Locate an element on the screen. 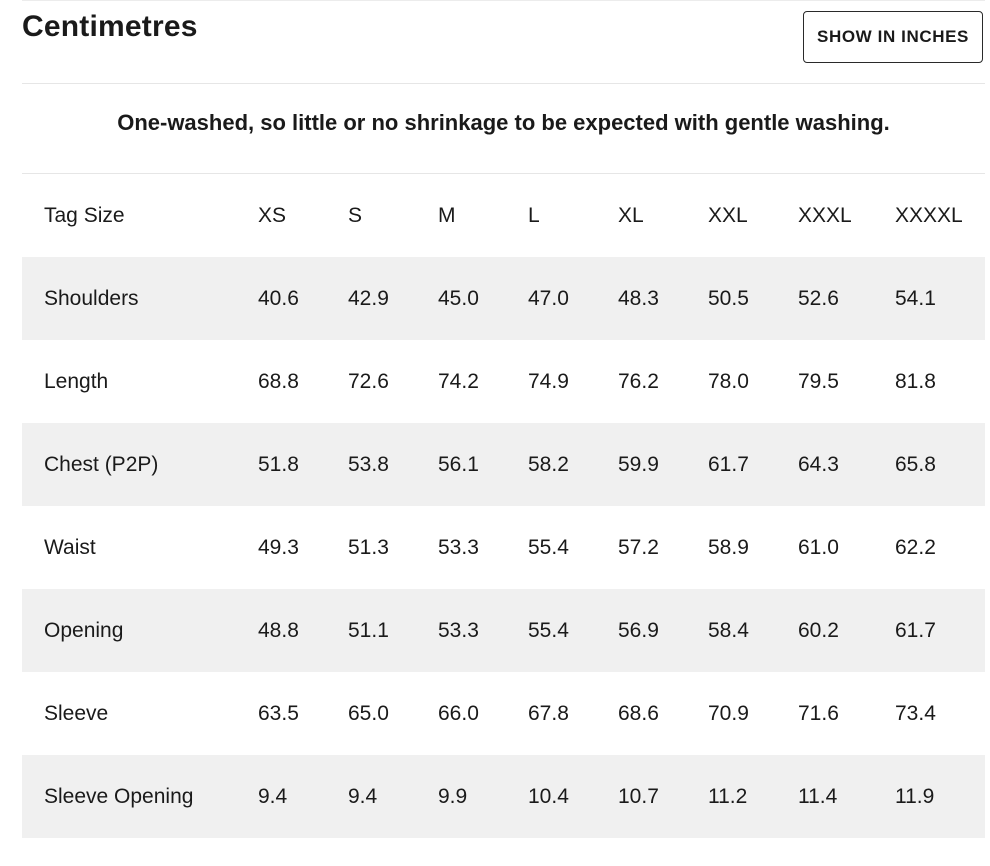 The width and height of the screenshot is (990, 866). row-label: Opening is located at coordinates (84, 630).